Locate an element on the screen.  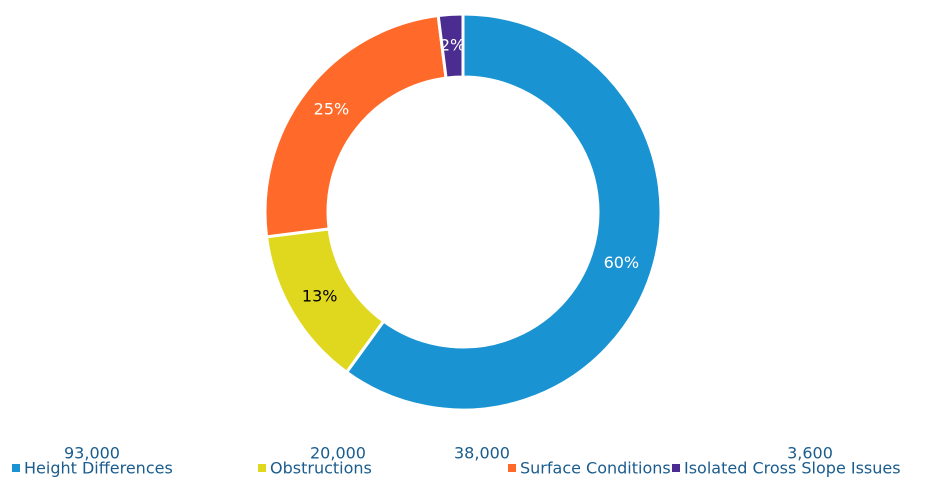
legend-value: 93,000 is located at coordinates (92, 453).